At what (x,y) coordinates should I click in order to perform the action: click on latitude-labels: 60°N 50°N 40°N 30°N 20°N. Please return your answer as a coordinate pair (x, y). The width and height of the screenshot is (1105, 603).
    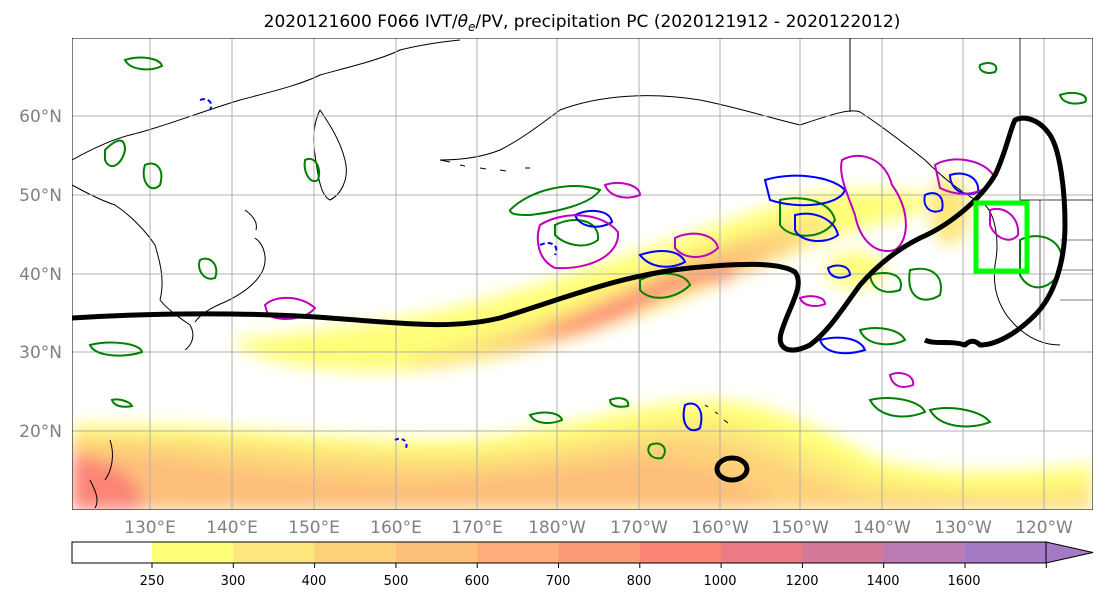
    Looking at the image, I should click on (40, 274).